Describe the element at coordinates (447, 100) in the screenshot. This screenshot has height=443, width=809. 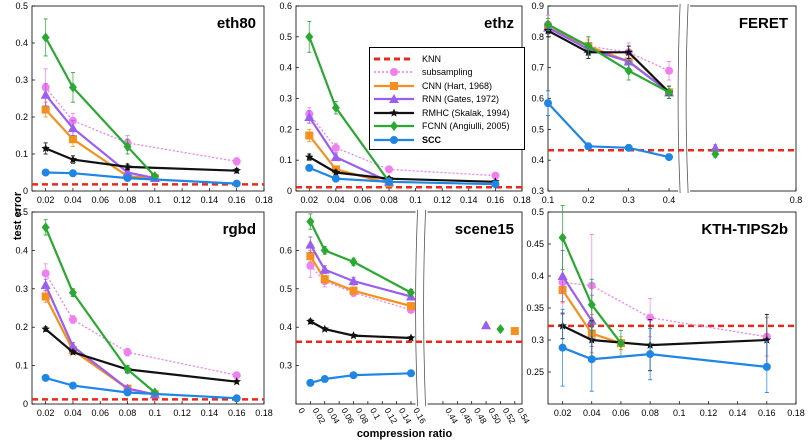
I see `legend-entry-rnn: RNN (Gates, 1972)` at that location.